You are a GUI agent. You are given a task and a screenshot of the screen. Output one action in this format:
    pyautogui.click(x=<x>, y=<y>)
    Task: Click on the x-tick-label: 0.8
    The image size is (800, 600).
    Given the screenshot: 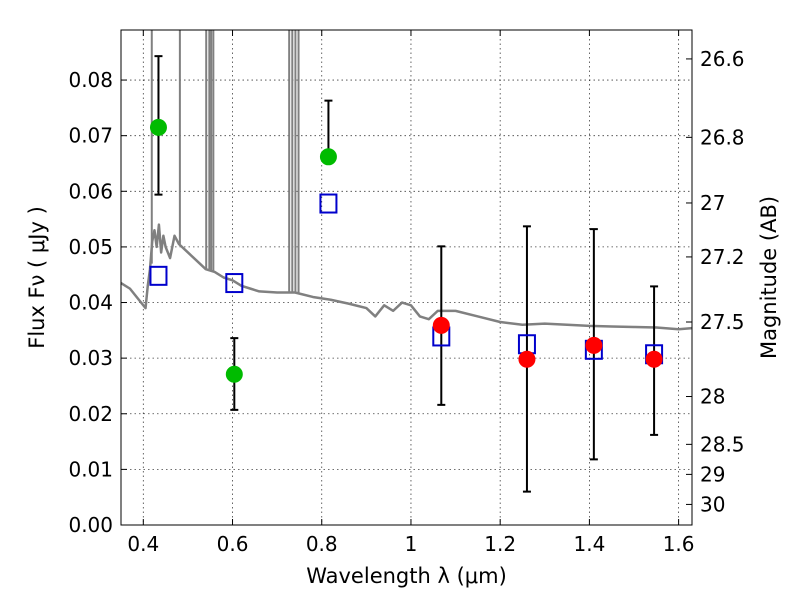 What is the action you would take?
    pyautogui.click(x=322, y=544)
    